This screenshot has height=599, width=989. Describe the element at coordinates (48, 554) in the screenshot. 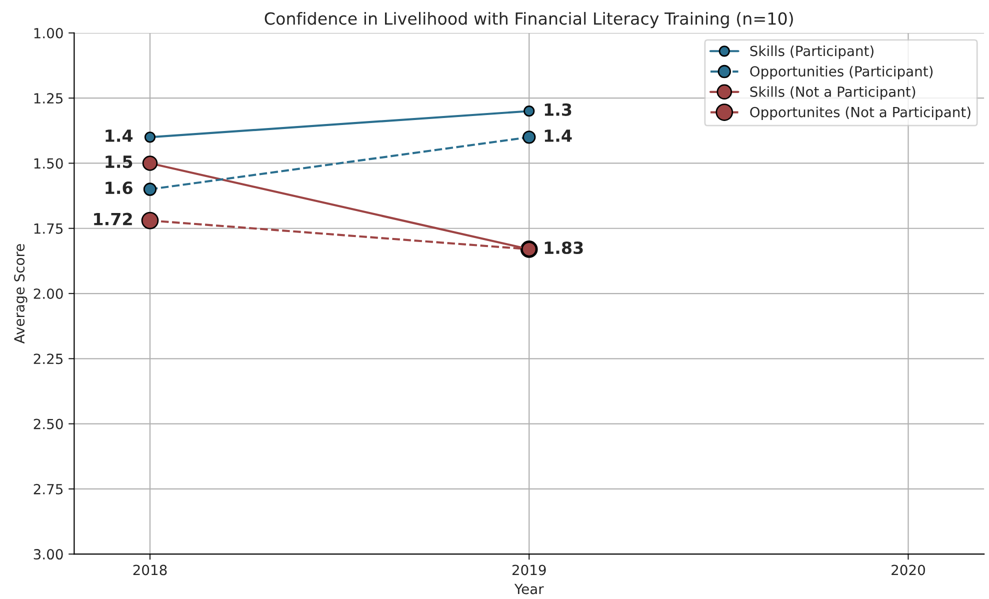

I see `y-tick-label: 3.00` at that location.